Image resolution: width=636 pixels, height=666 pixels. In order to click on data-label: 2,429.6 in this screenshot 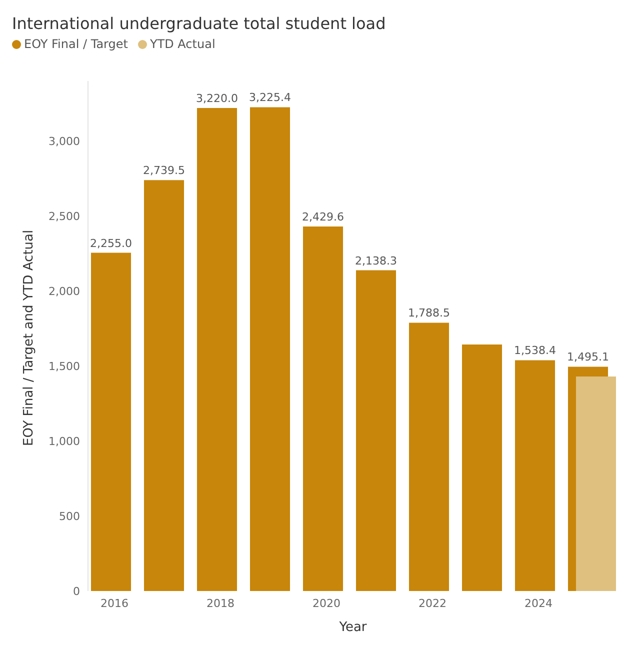, I will do `click(323, 217)`.